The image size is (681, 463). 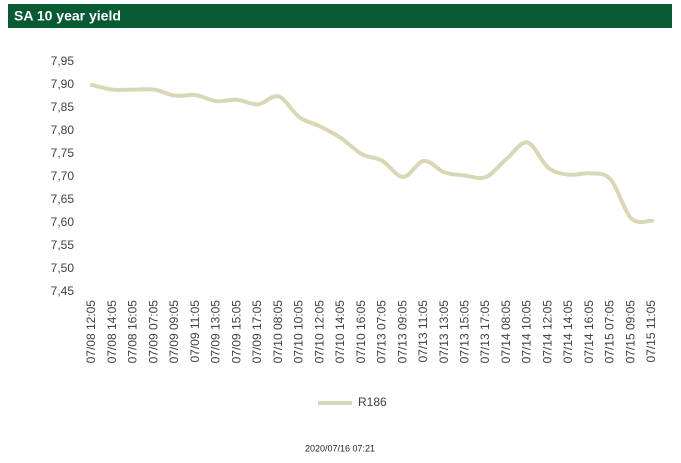 What do you see at coordinates (319, 332) in the screenshot?
I see `x-tick-label: 07/10 12:05` at bounding box center [319, 332].